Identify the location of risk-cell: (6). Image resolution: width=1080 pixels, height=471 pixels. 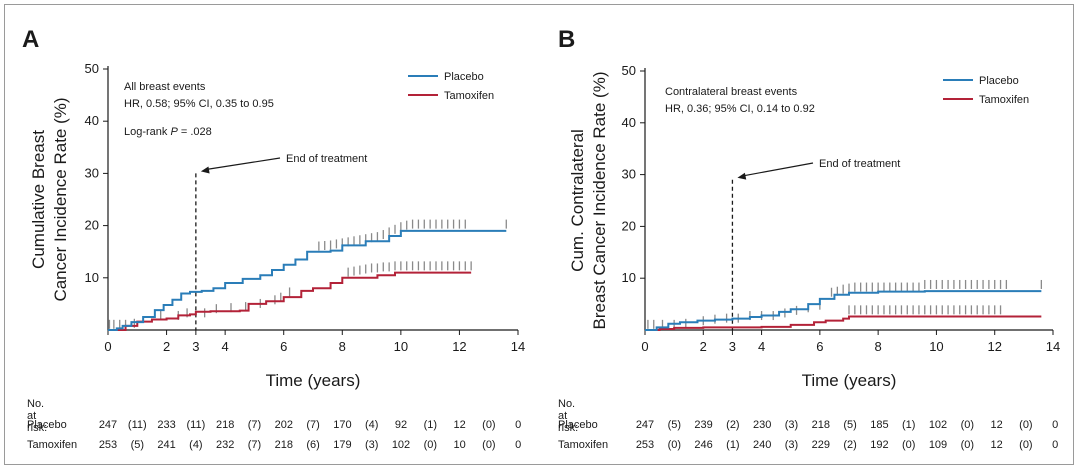
(313, 445).